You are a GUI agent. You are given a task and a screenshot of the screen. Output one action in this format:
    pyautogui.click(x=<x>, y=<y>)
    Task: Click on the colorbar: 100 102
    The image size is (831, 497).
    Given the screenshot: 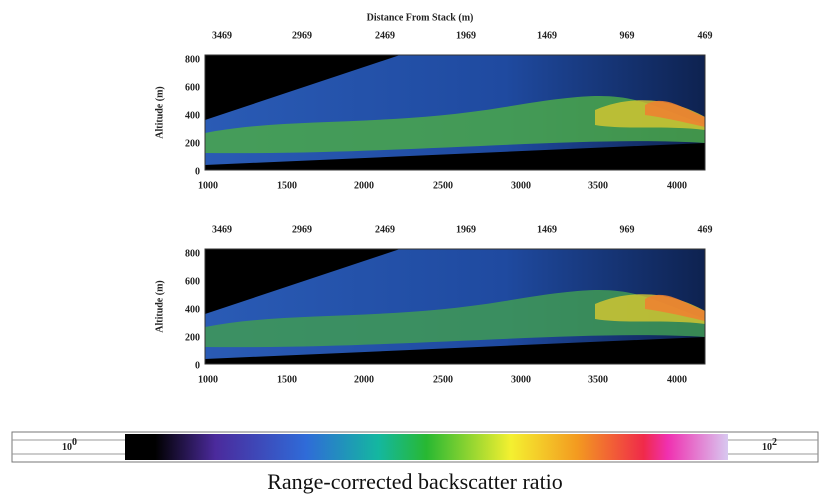 What is the action you would take?
    pyautogui.click(x=415, y=447)
    